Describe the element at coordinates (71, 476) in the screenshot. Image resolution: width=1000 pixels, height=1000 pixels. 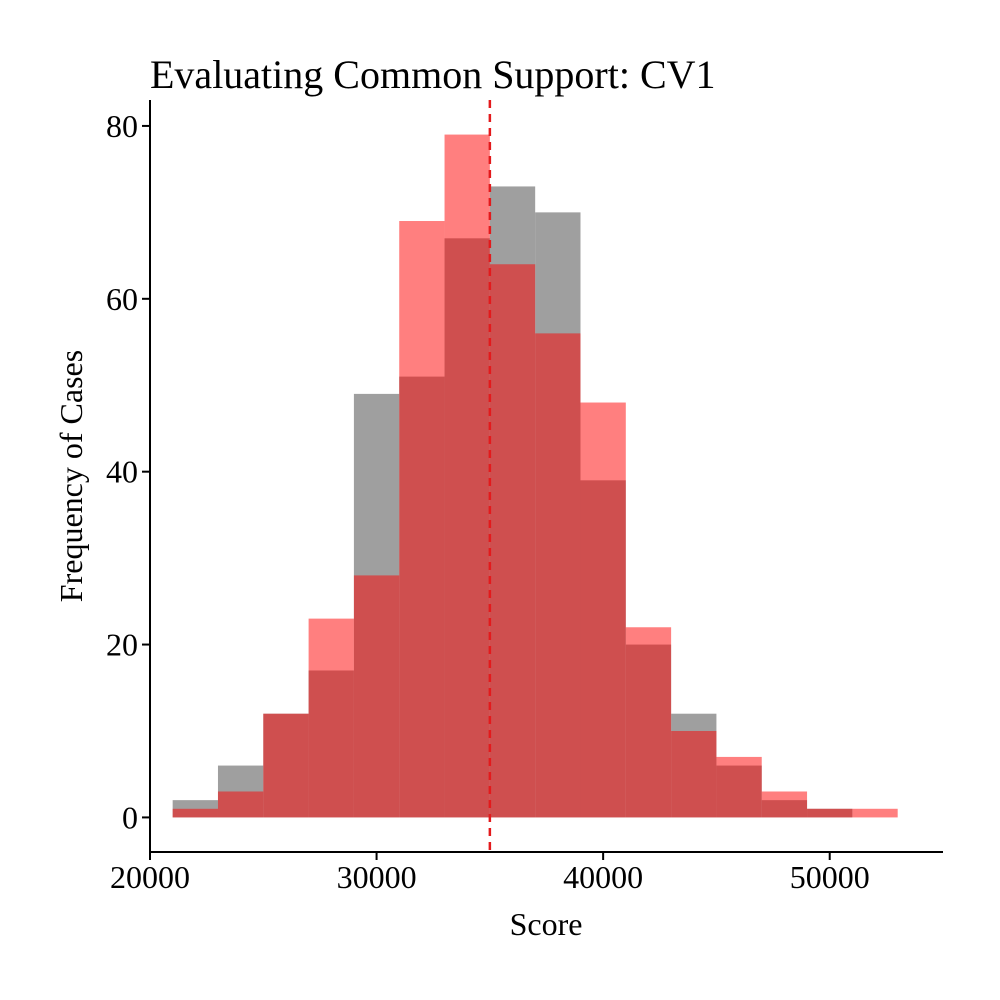
I see `y-axis-title: Frequency of Cases` at that location.